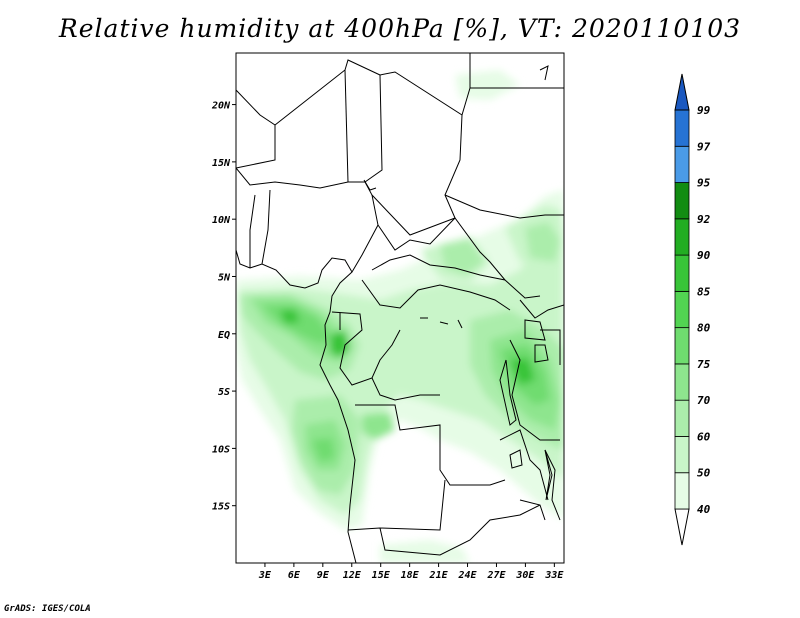  Describe the element at coordinates (704, 146) in the screenshot. I see `colorbar-label: 97` at that location.